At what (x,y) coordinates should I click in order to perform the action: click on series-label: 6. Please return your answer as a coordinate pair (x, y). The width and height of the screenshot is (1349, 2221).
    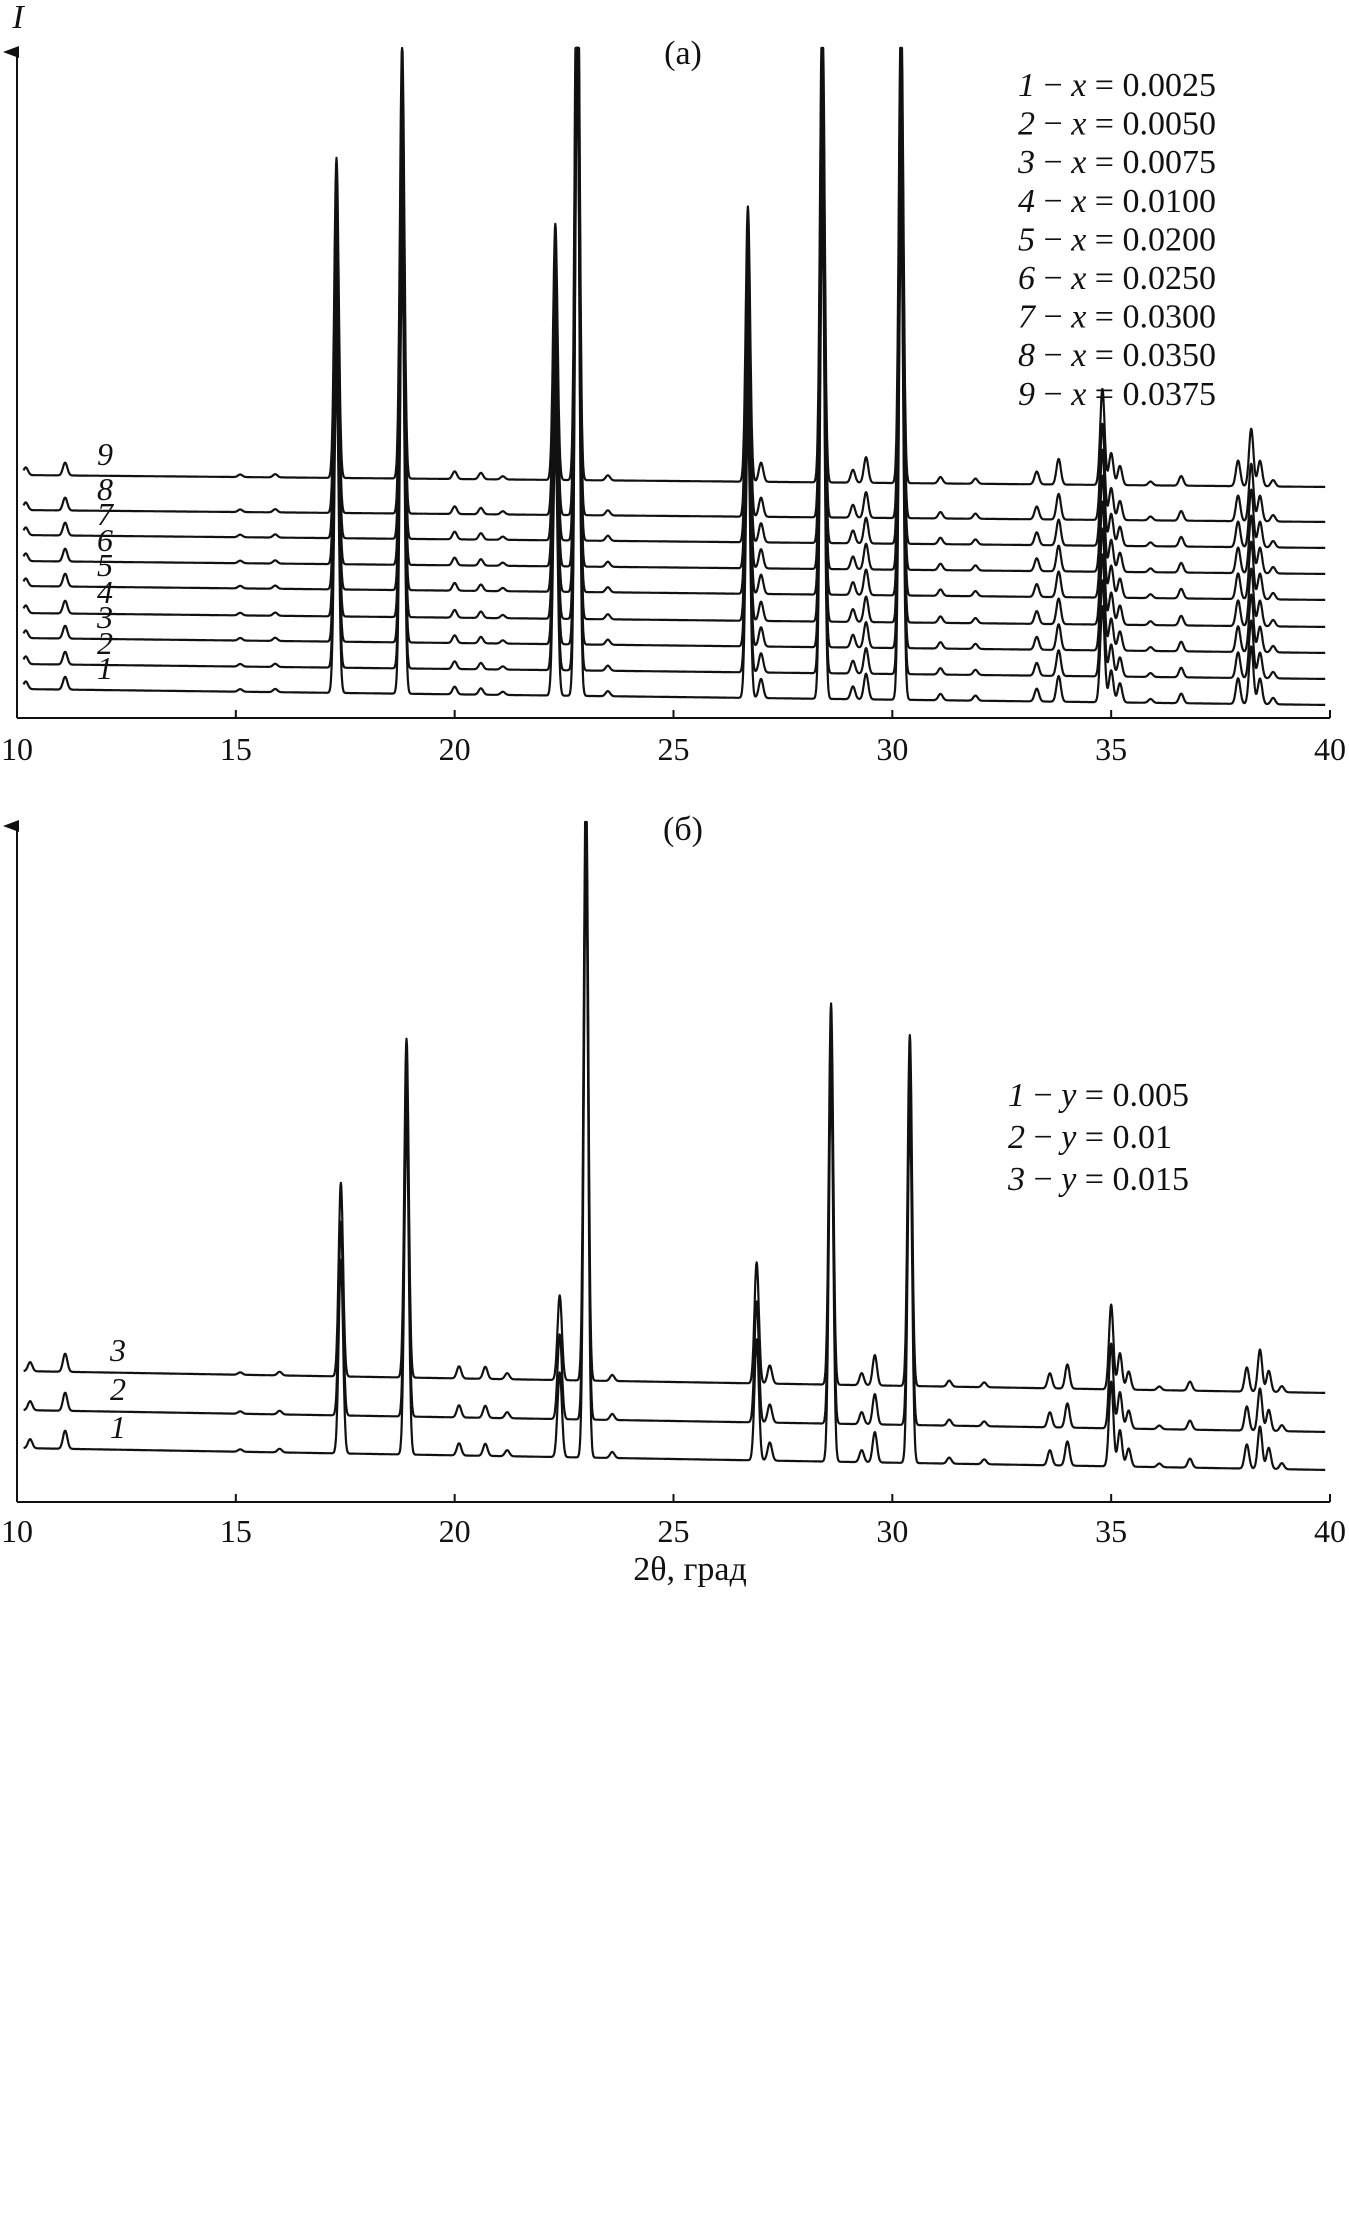
    Looking at the image, I should click on (105, 540).